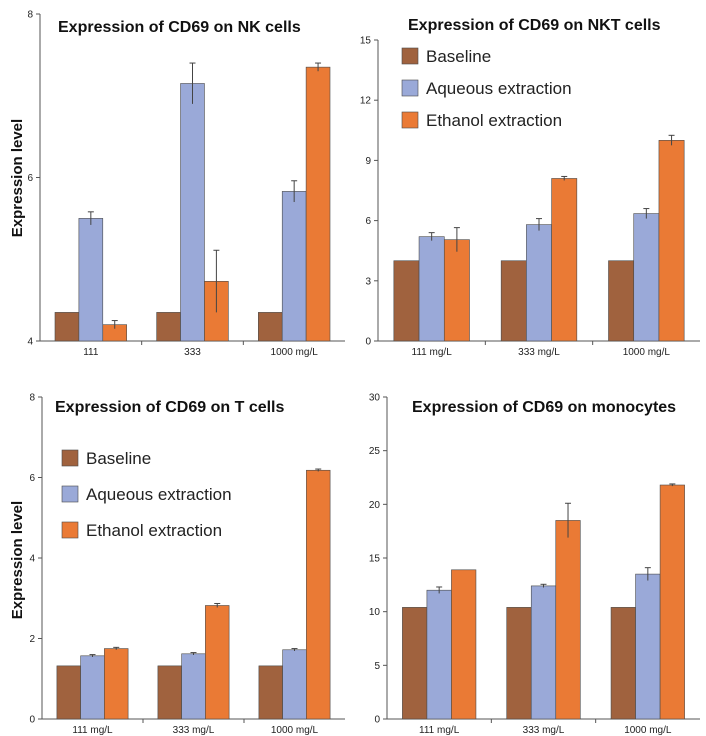 The width and height of the screenshot is (706, 736). I want to click on chart-0-y-axis-label: Expression level, so click(17, 178).